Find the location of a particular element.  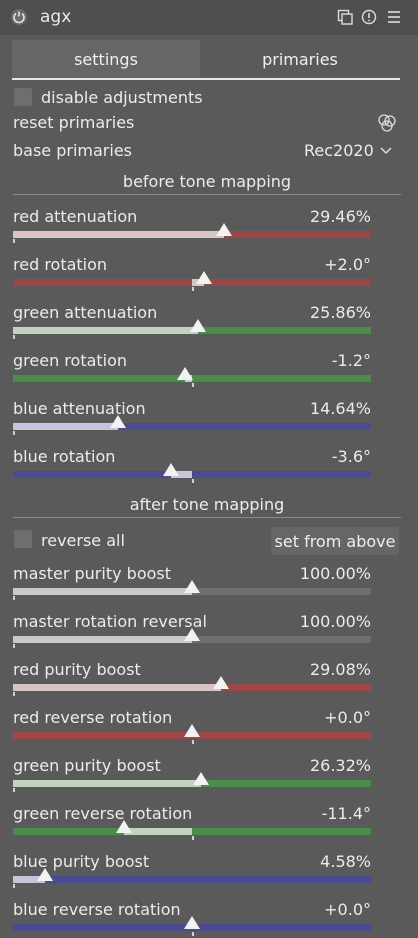

reverse-all-label: reverse all is located at coordinates (83, 540).